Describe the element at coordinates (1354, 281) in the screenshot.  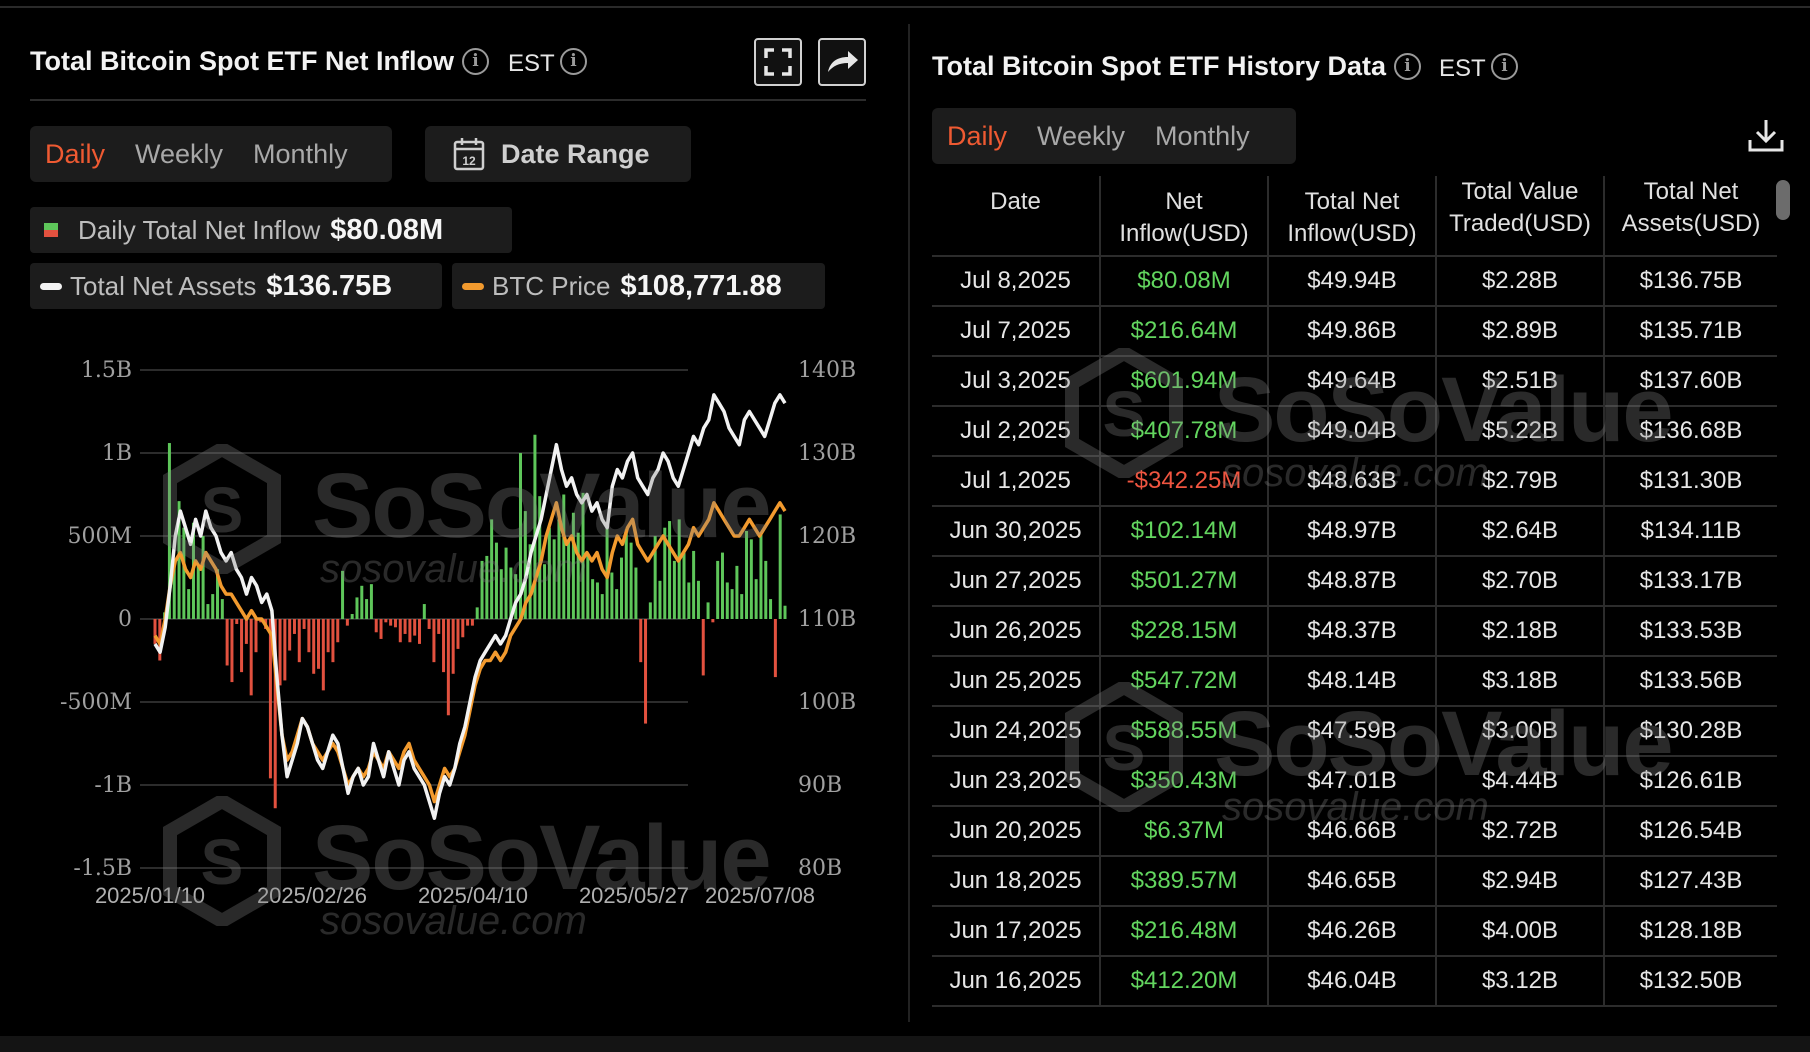
I see `table-row: Jul 8,2025 $80.08M $49.94B $2.28B $136.75B` at that location.